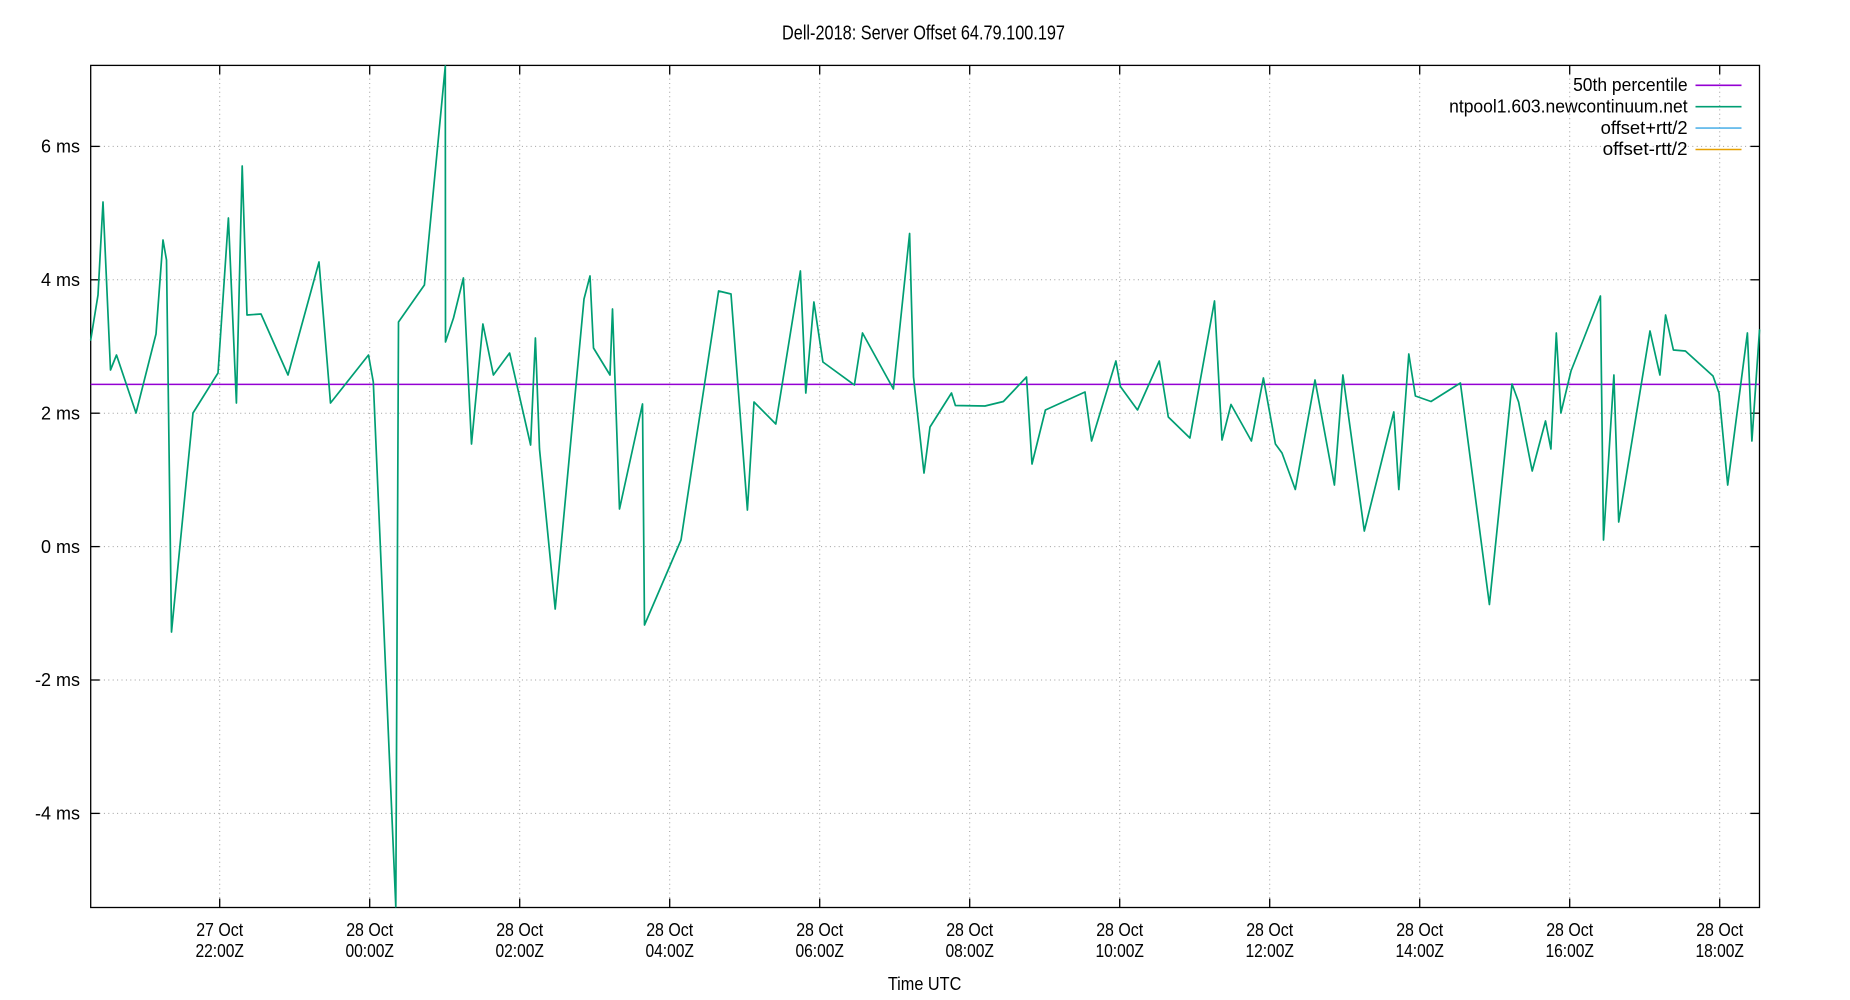 Image resolution: width=1850 pixels, height=1000 pixels. Describe the element at coordinates (1719, 951) in the screenshot. I see `svg-text: 18:00Z` at that location.